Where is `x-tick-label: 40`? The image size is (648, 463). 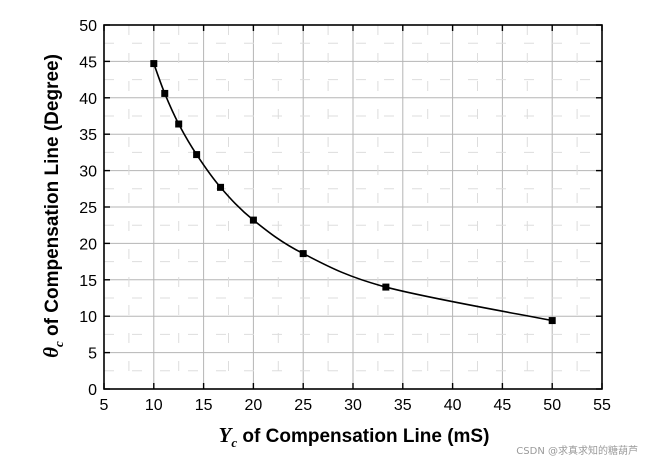
x-tick-label: 40 is located at coordinates (453, 405).